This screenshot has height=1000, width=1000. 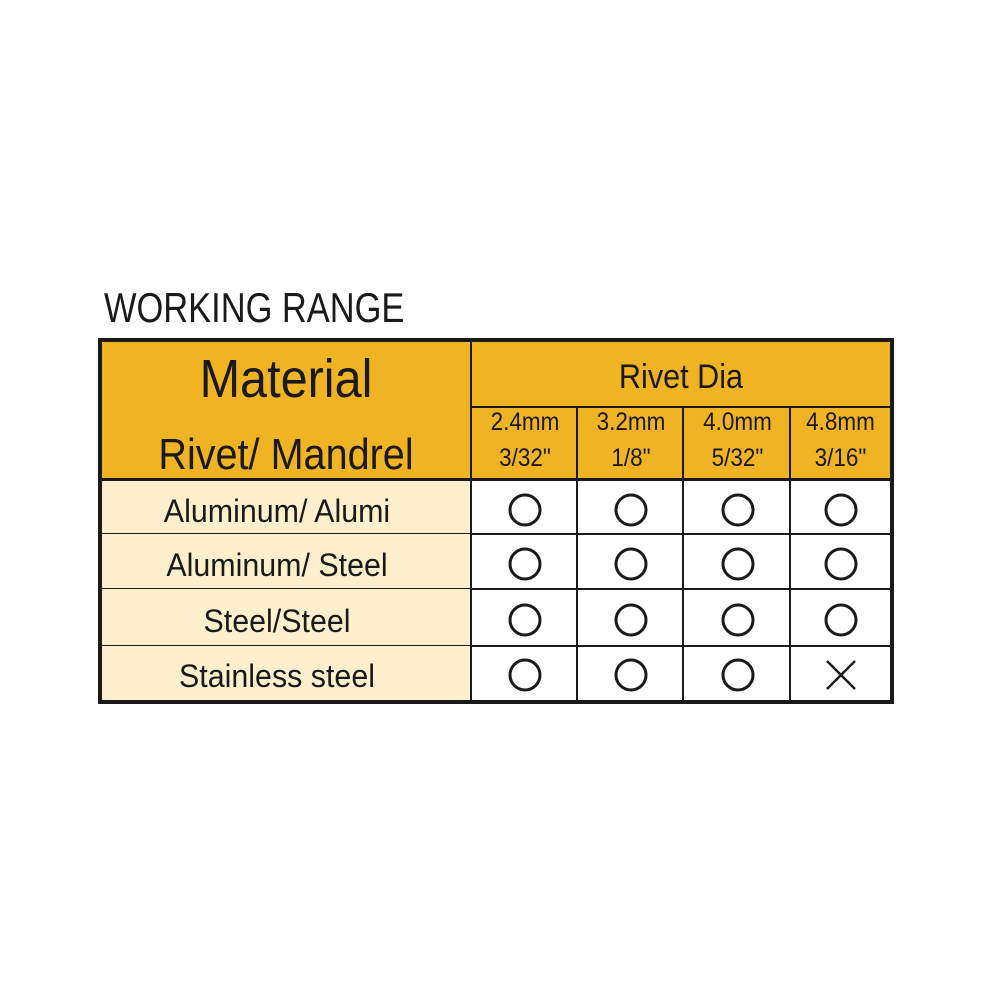 What do you see at coordinates (277, 510) in the screenshot?
I see `material-label: Aluminum/ Alumi` at bounding box center [277, 510].